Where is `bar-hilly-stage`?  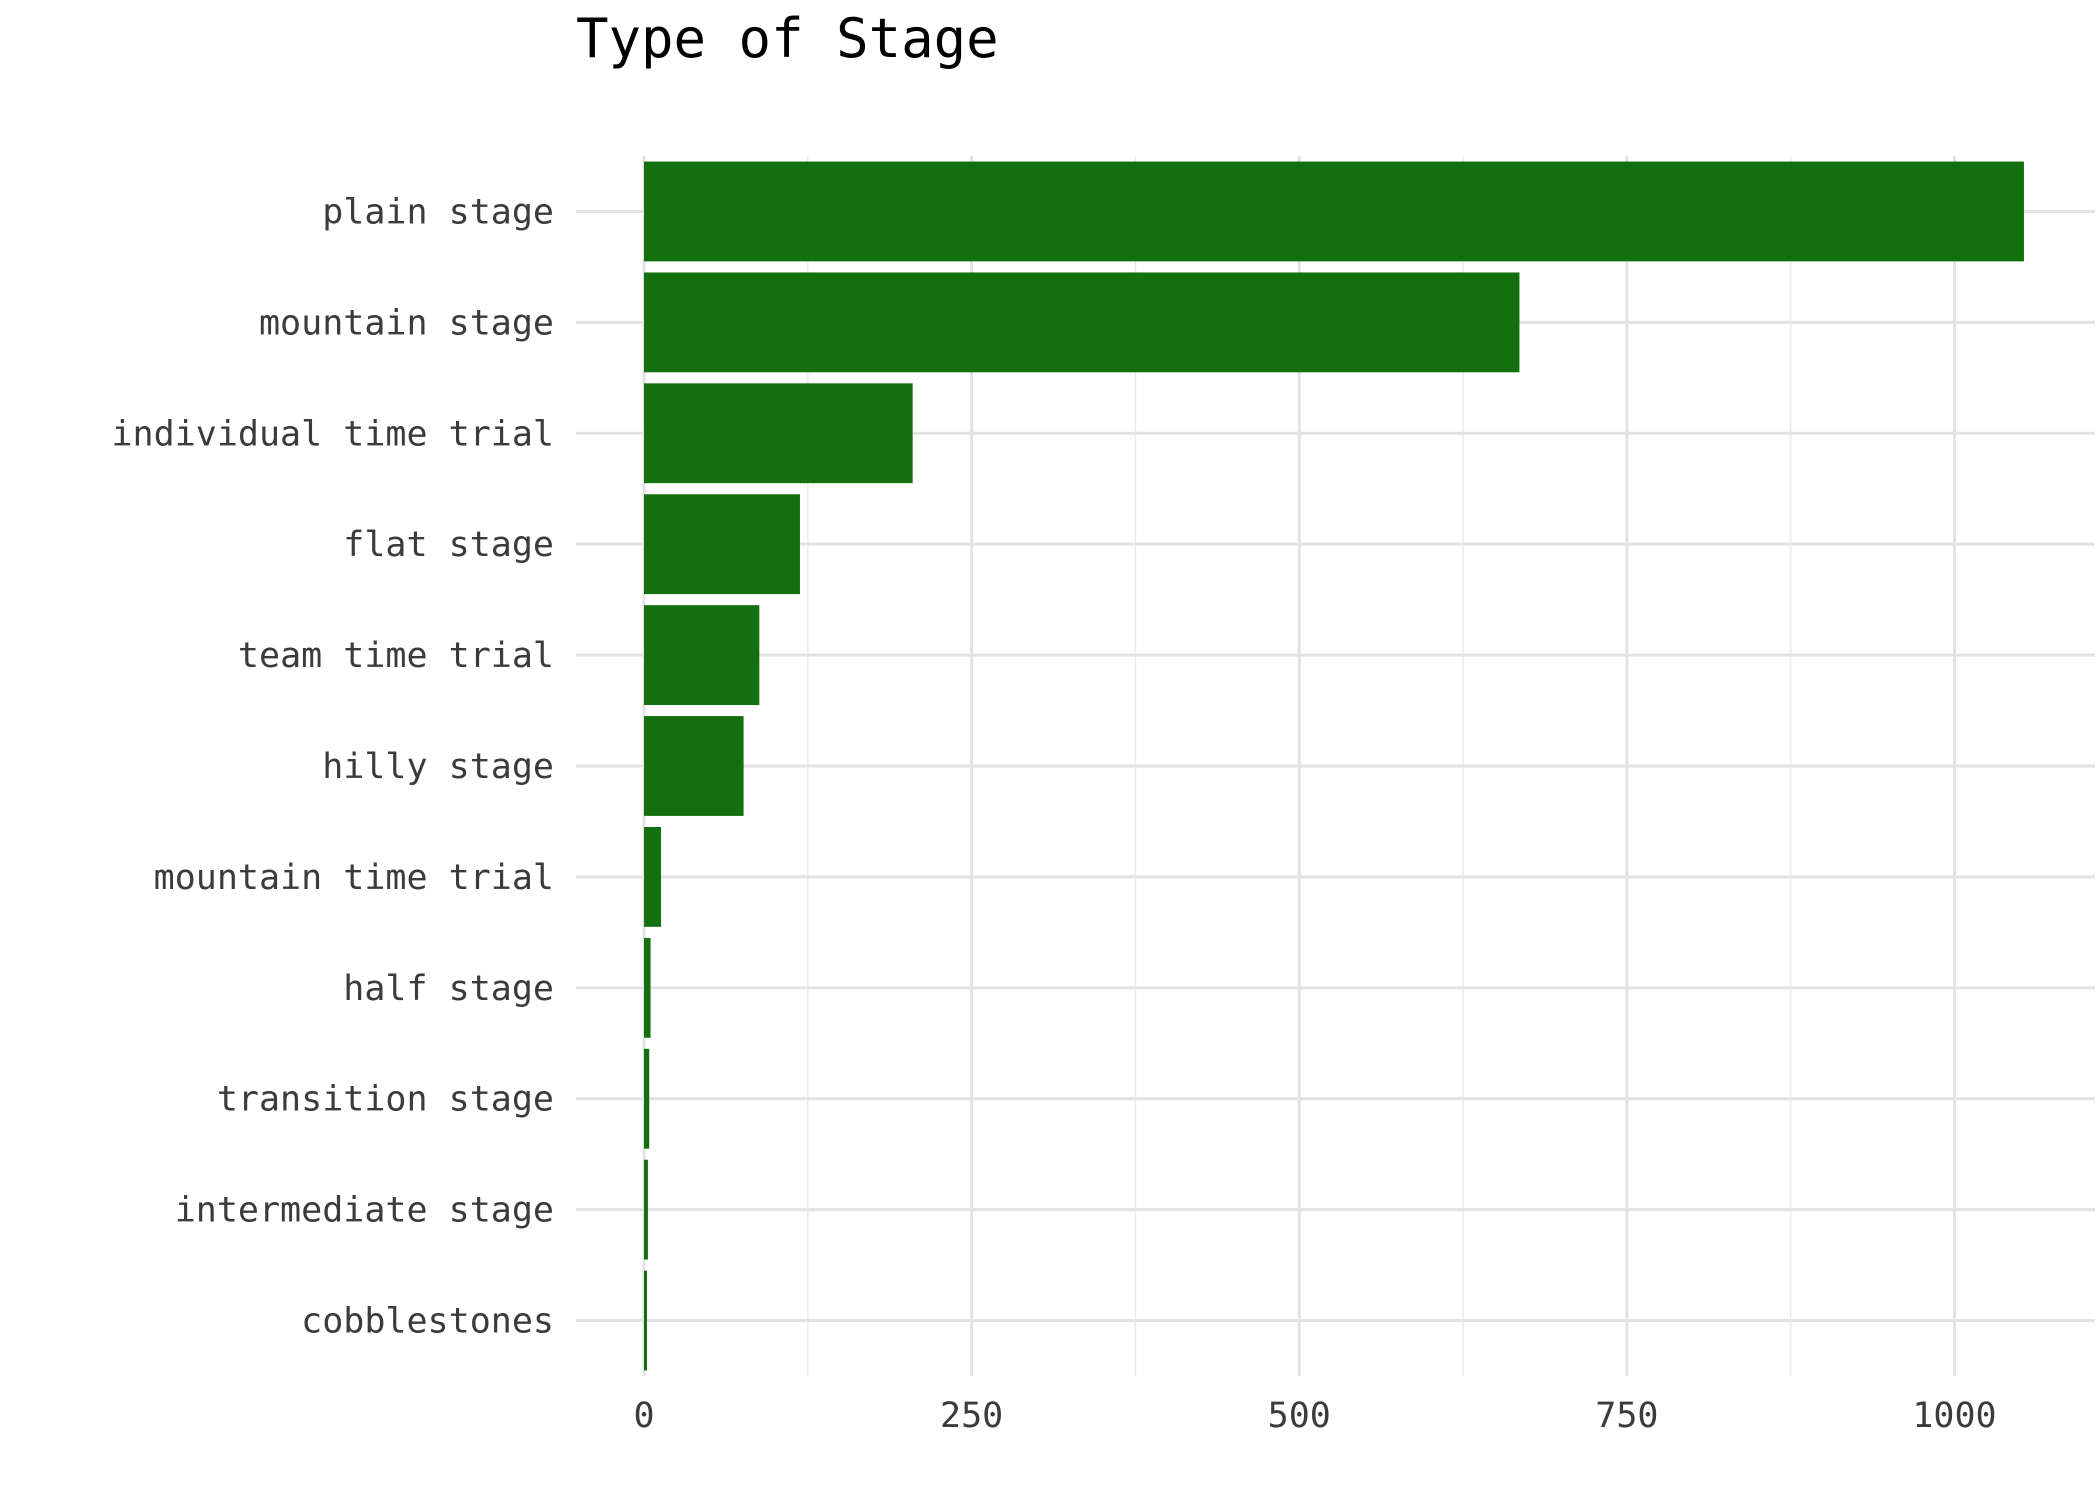
bar-hilly-stage is located at coordinates (694, 766).